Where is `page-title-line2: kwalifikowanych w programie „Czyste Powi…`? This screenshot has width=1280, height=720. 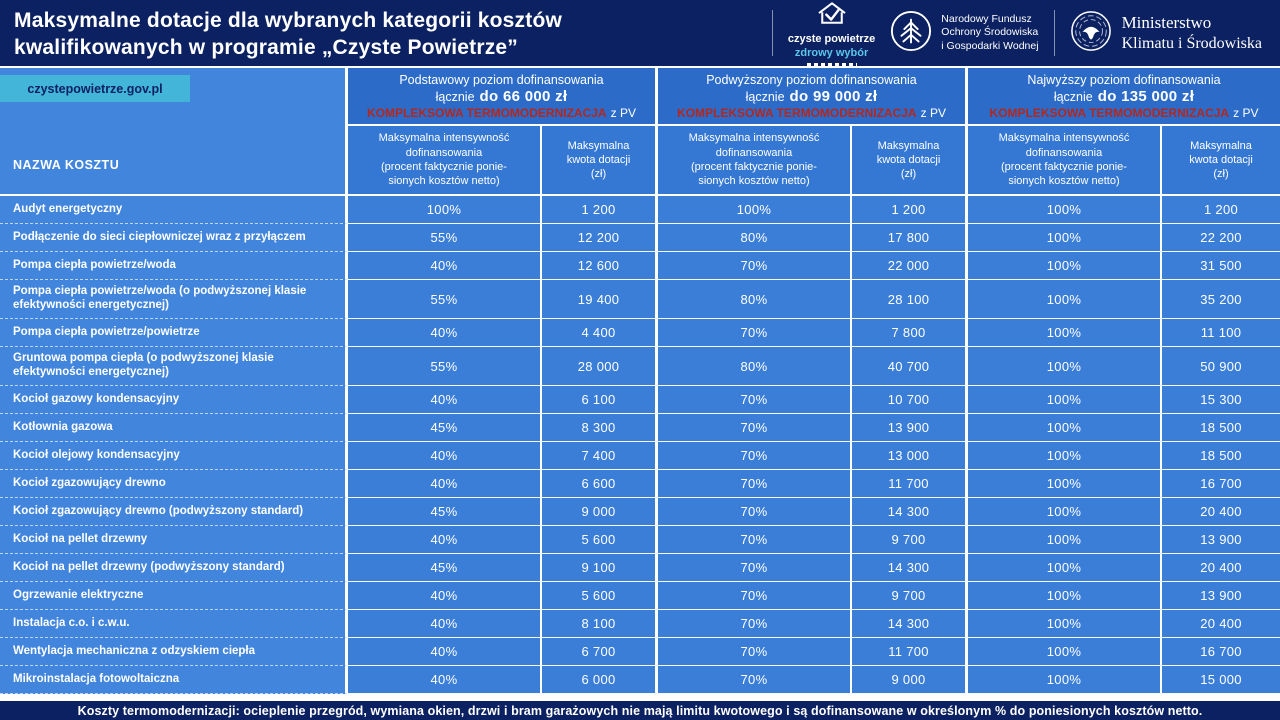
page-title-line2: kwalifikowanych w programie „Czyste Powi… is located at coordinates (266, 47).